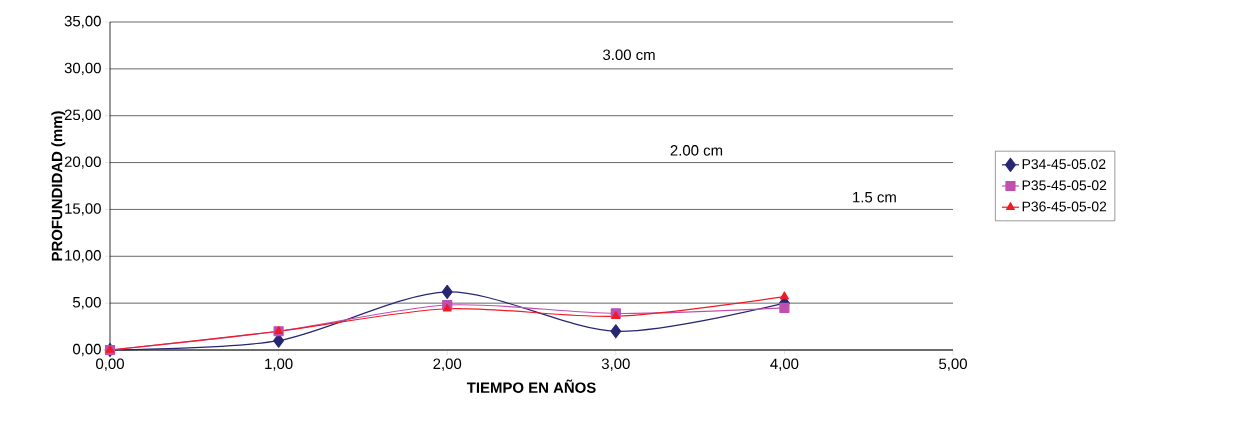 Image resolution: width=1239 pixels, height=425 pixels. I want to click on annotation: 2.00 cm, so click(696, 150).